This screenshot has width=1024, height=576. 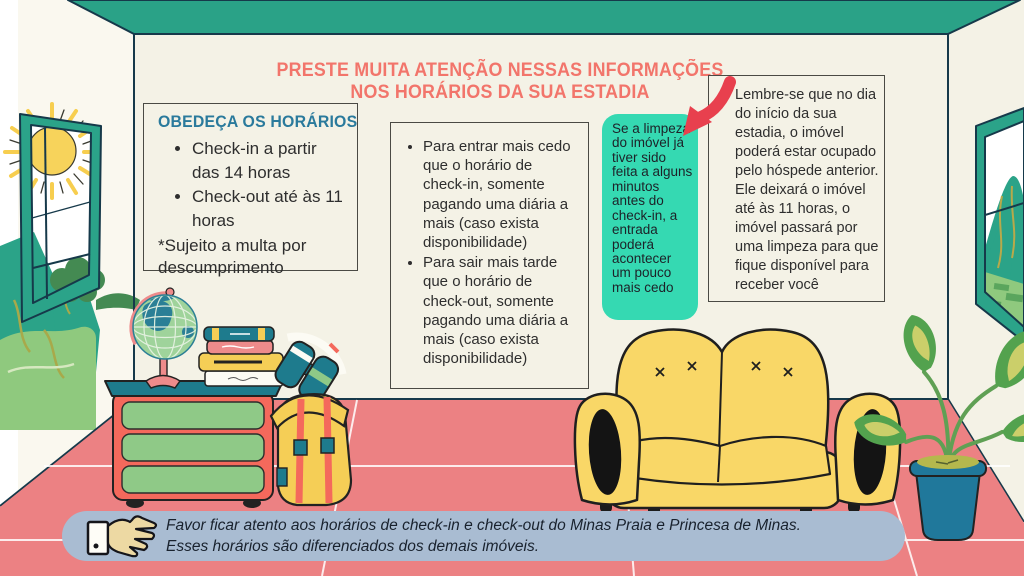 I want to click on plant-leaves, so click(x=939, y=380).